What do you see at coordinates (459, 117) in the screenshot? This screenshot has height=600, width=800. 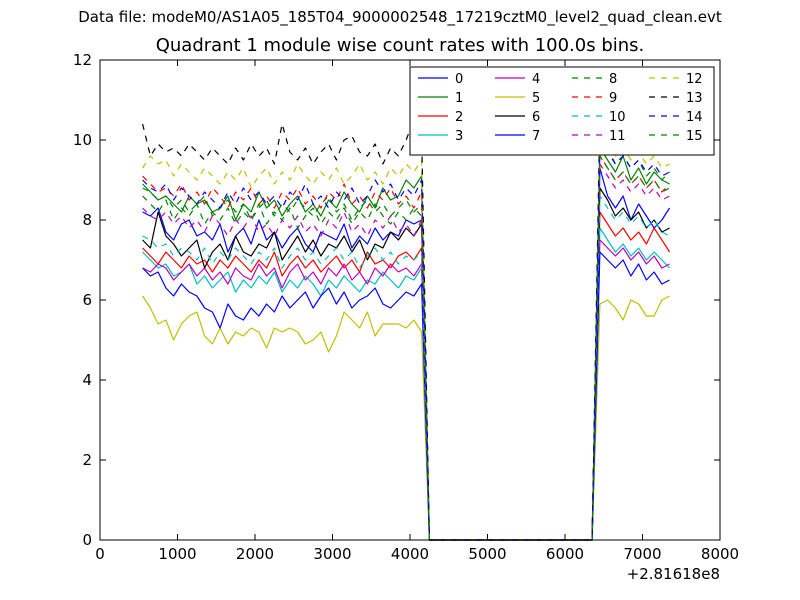 I see `legend-label-2: 2` at bounding box center [459, 117].